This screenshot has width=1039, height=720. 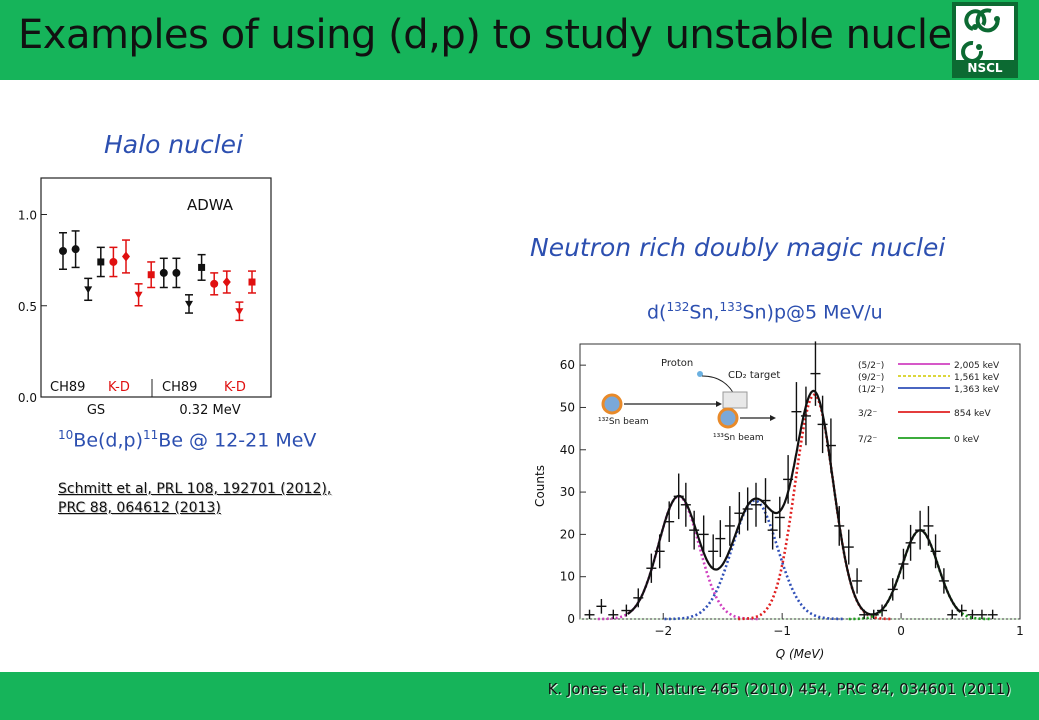 I want to click on sn133-nucleus-icon, so click(x=728, y=418).